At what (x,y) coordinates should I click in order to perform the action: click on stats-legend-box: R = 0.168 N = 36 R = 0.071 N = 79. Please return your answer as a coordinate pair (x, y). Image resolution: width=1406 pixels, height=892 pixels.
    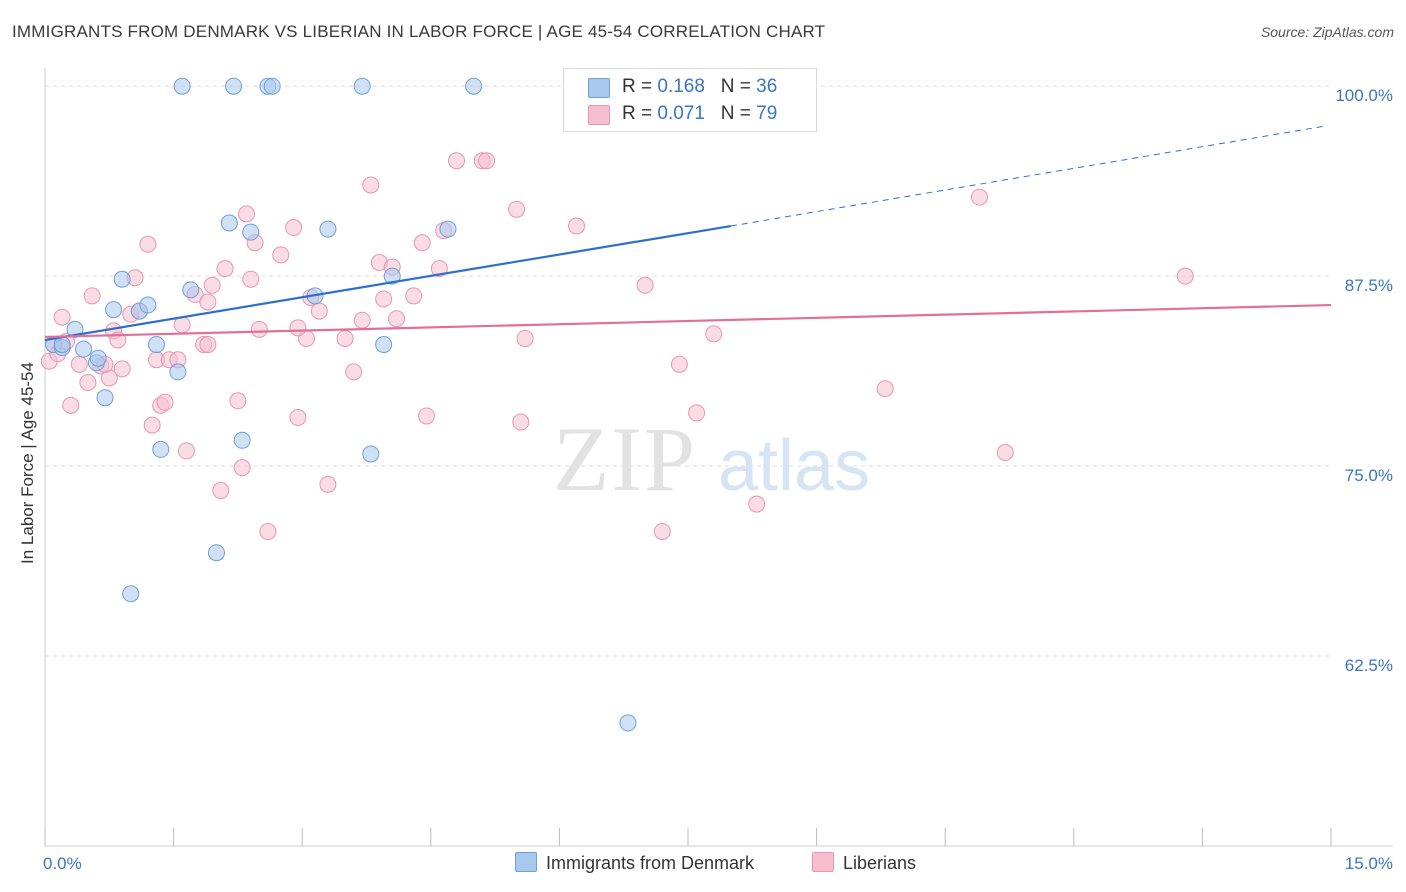
    Looking at the image, I should click on (690, 100).